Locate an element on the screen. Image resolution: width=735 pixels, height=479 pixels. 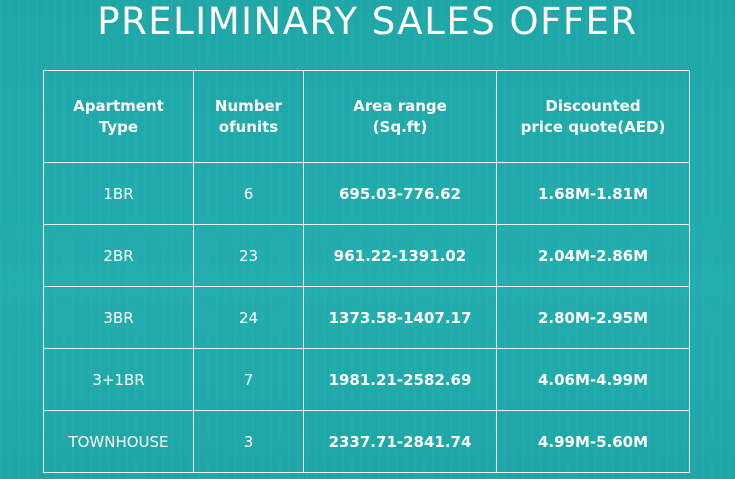
cell-apartment-type: 3BR is located at coordinates (118, 317).